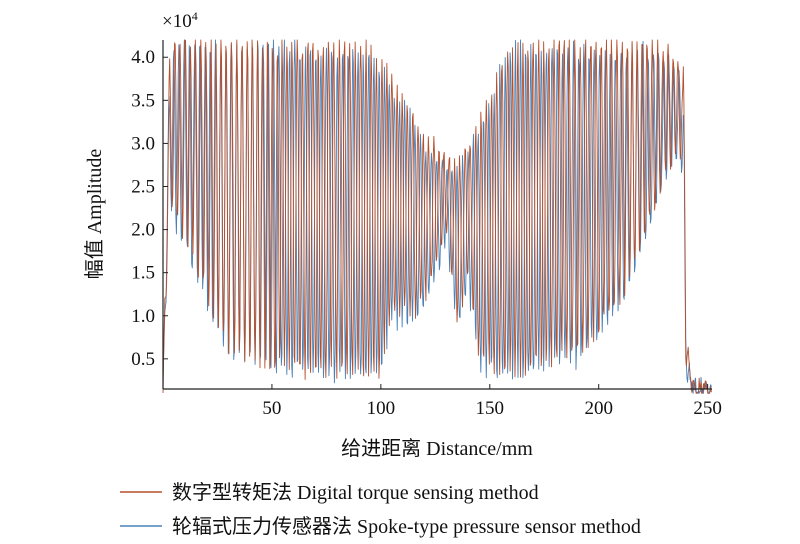 This screenshot has height=544, width=800. What do you see at coordinates (143, 57) in the screenshot?
I see `y-tick-label: 4.0` at bounding box center [143, 57].